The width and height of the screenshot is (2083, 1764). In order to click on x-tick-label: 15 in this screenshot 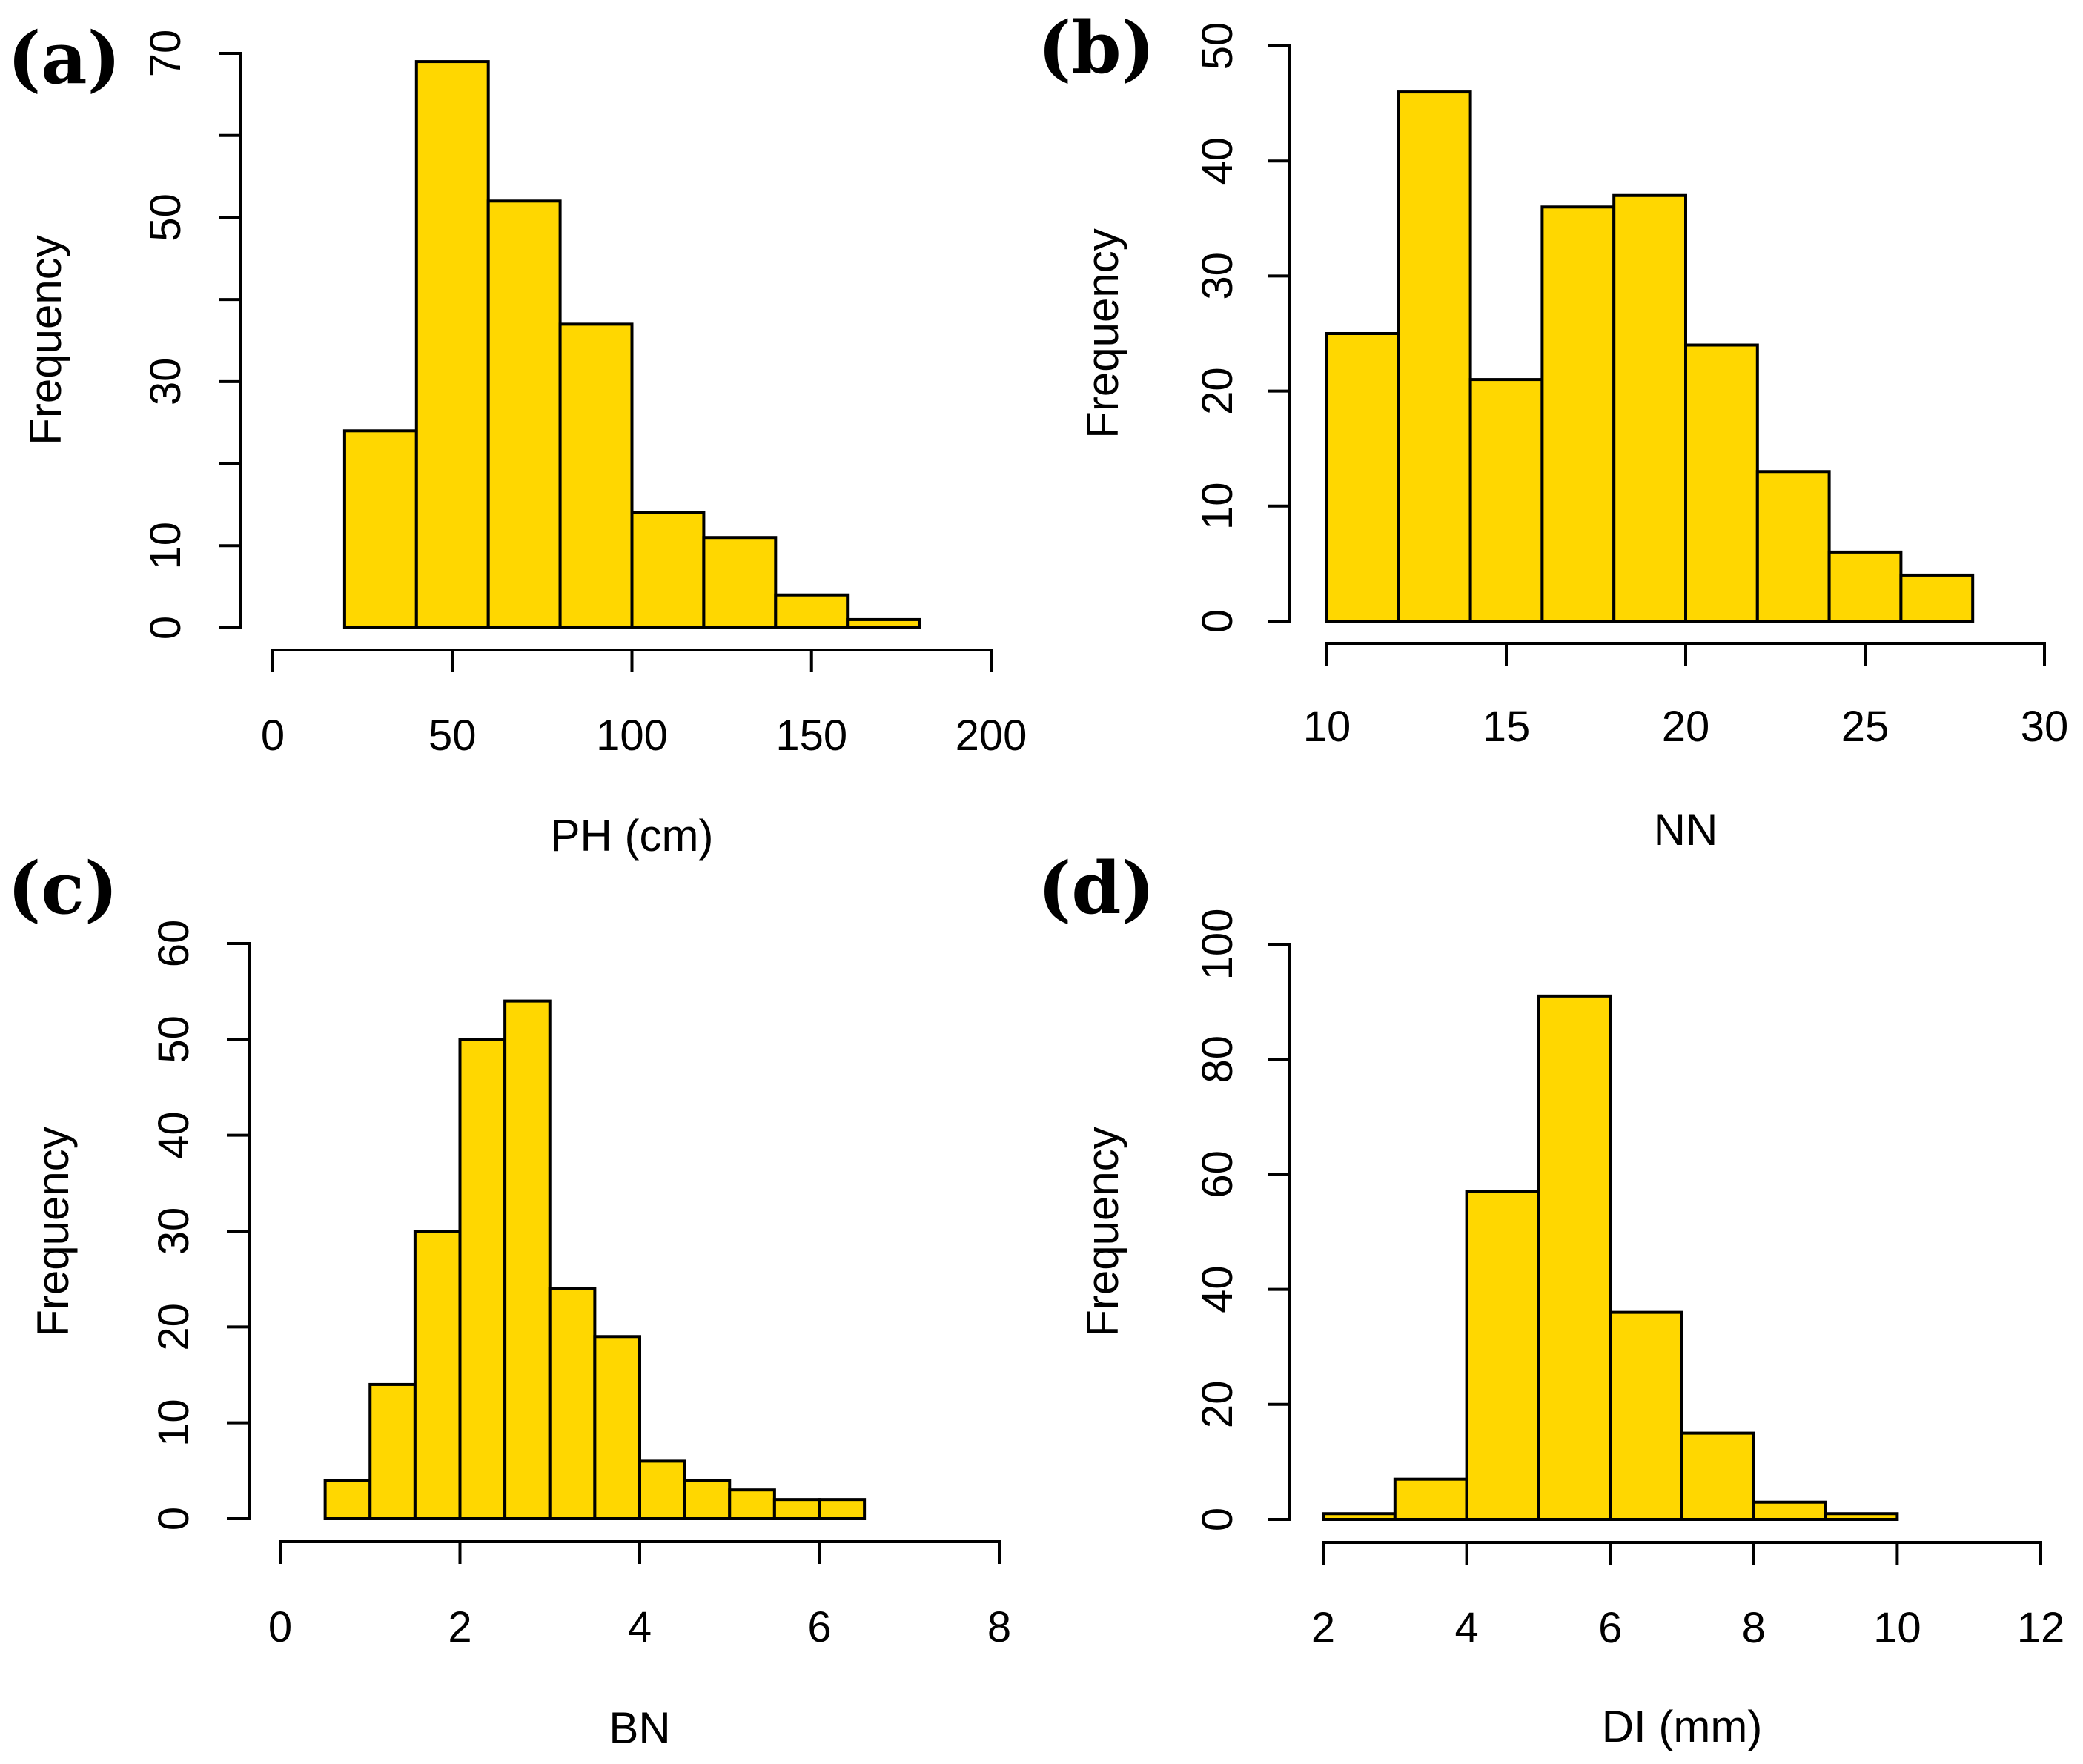, I will do `click(1507, 727)`.